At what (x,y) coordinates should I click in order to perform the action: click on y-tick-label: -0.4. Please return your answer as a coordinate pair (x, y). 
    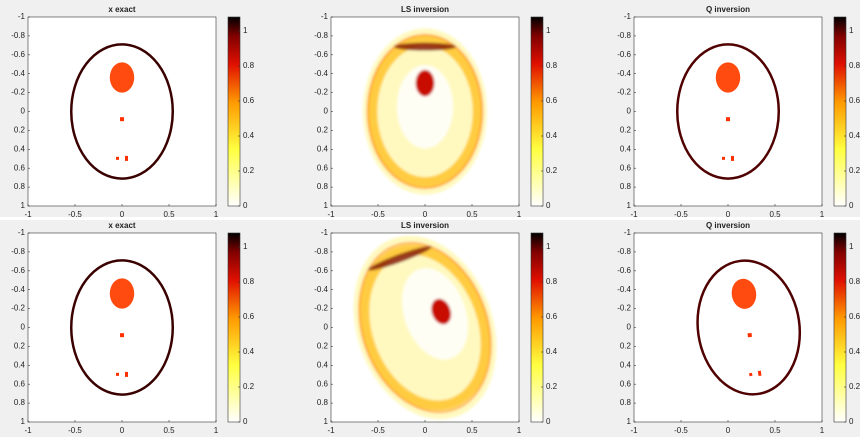
    Looking at the image, I should click on (321, 73).